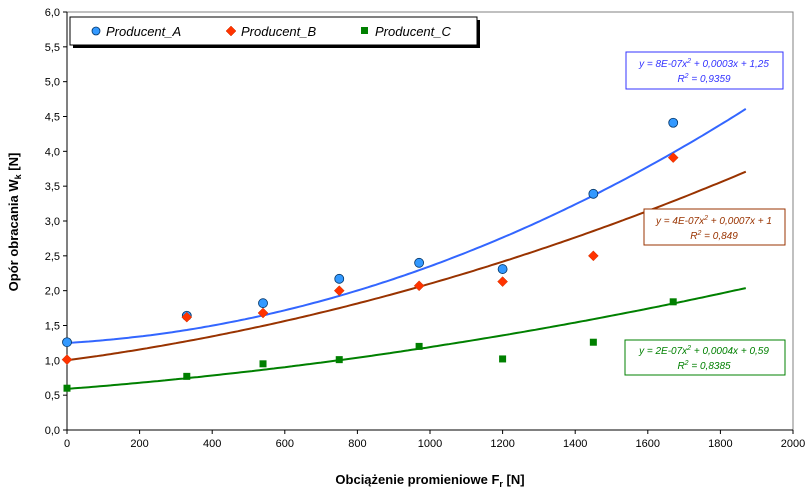  Describe the element at coordinates (648, 444) in the screenshot. I see `x-tick-label: 1600` at that location.